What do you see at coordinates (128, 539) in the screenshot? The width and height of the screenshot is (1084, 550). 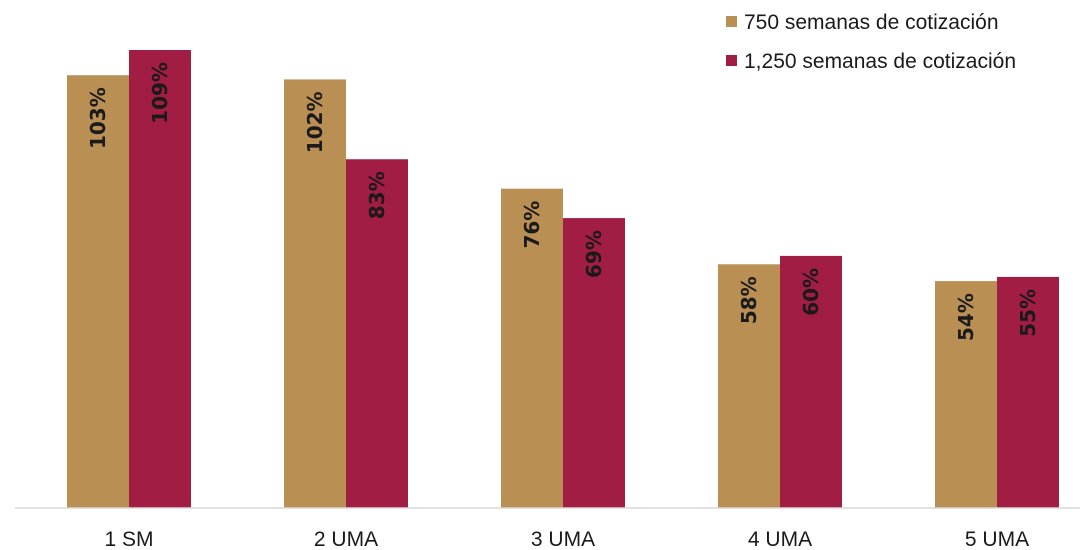 I see `category-label: 1 SM` at bounding box center [128, 539].